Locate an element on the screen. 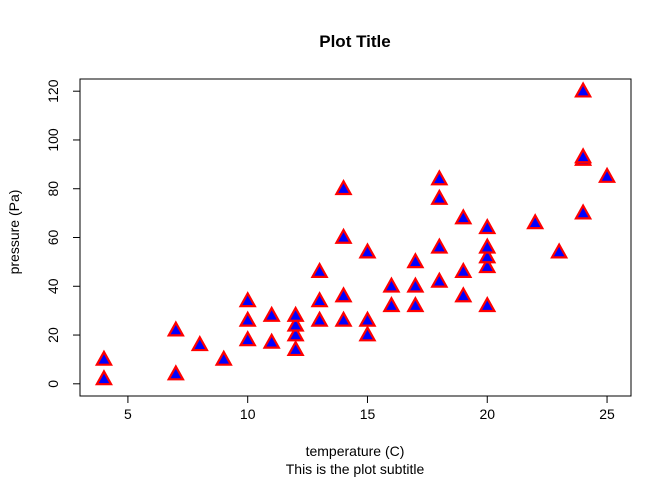 The image size is (672, 480). chart-title: Plot Title is located at coordinates (354, 41).